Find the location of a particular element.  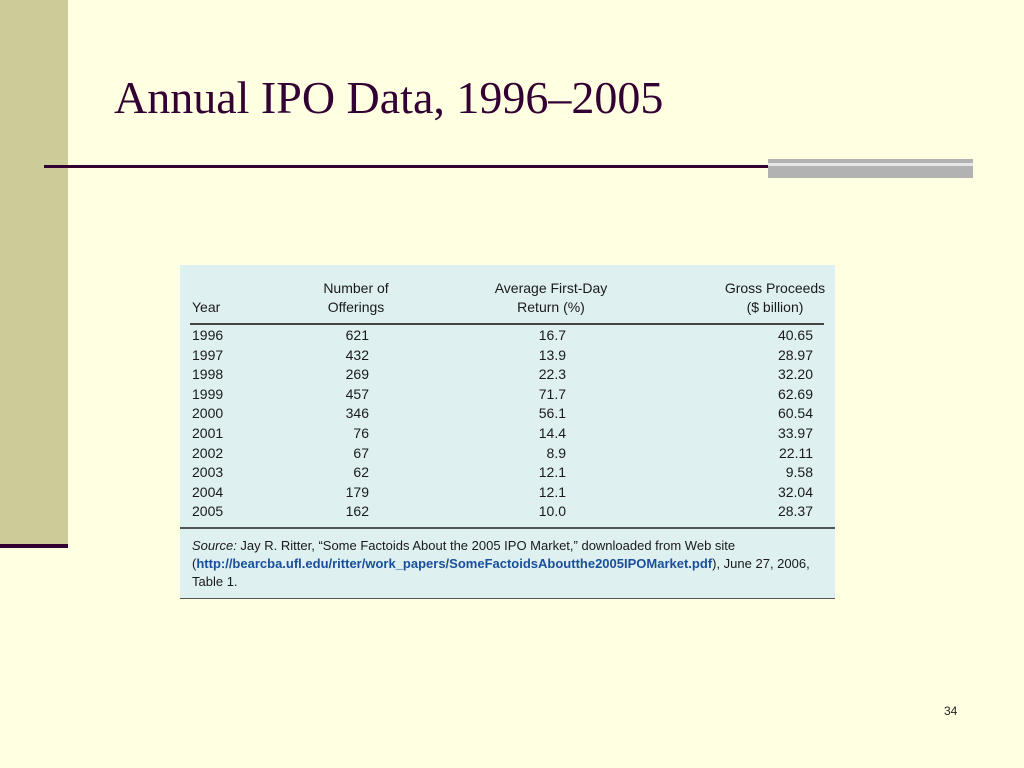

left-accent-band is located at coordinates (34, 273).